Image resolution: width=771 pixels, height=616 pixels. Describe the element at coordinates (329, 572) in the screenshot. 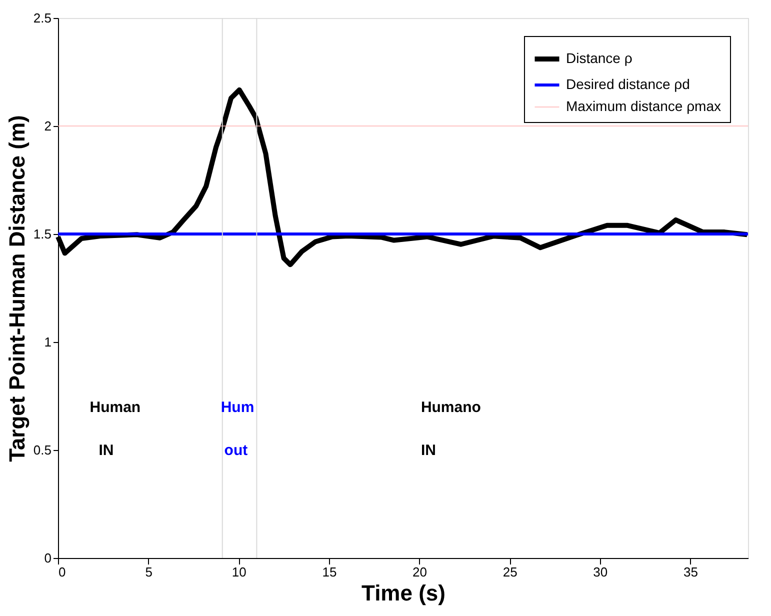

I see `x-tick-label: 15` at that location.